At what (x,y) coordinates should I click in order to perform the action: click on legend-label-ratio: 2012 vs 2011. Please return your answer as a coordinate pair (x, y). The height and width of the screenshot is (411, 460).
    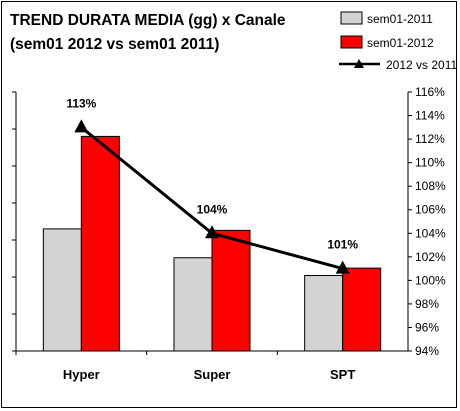
    Looking at the image, I should click on (421, 65).